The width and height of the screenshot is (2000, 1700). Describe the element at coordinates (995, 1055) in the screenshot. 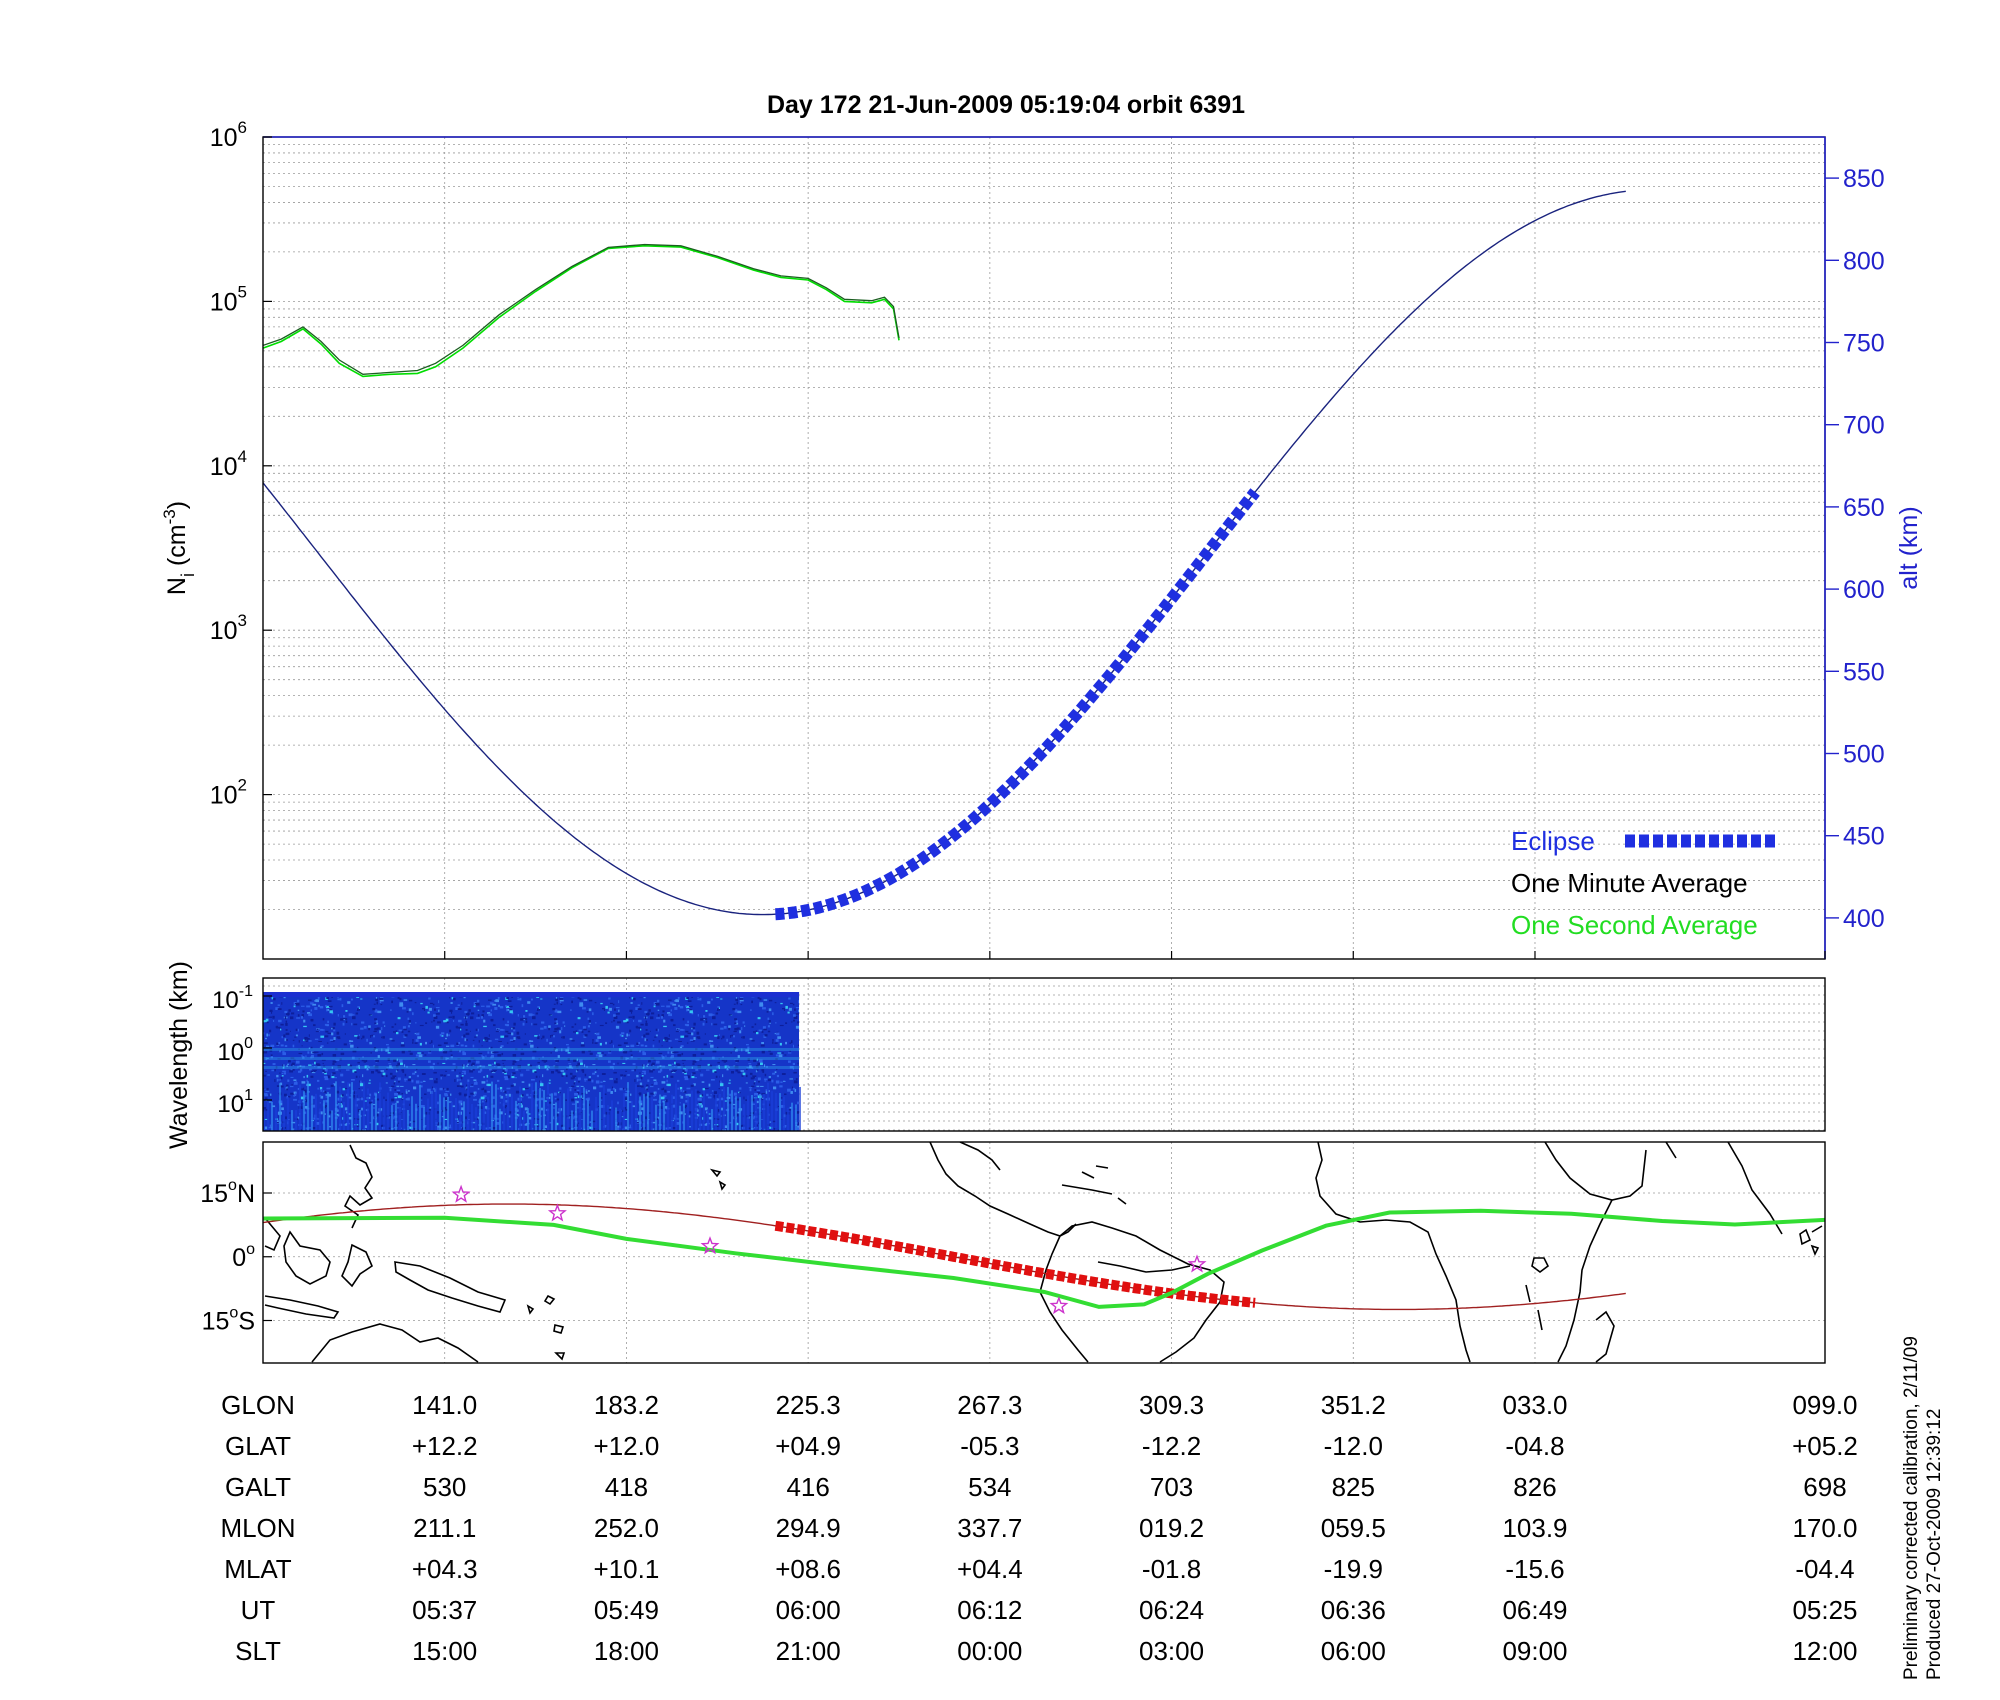

I see `spectrogram-panel: 10-1 100 101 Wavelength (km)` at that location.